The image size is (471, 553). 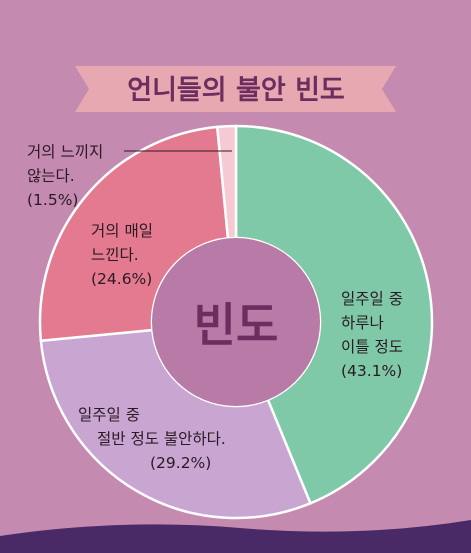 What do you see at coordinates (65, 152) in the screenshot?
I see `label-rarely-line1: 거의 느끼지` at bounding box center [65, 152].